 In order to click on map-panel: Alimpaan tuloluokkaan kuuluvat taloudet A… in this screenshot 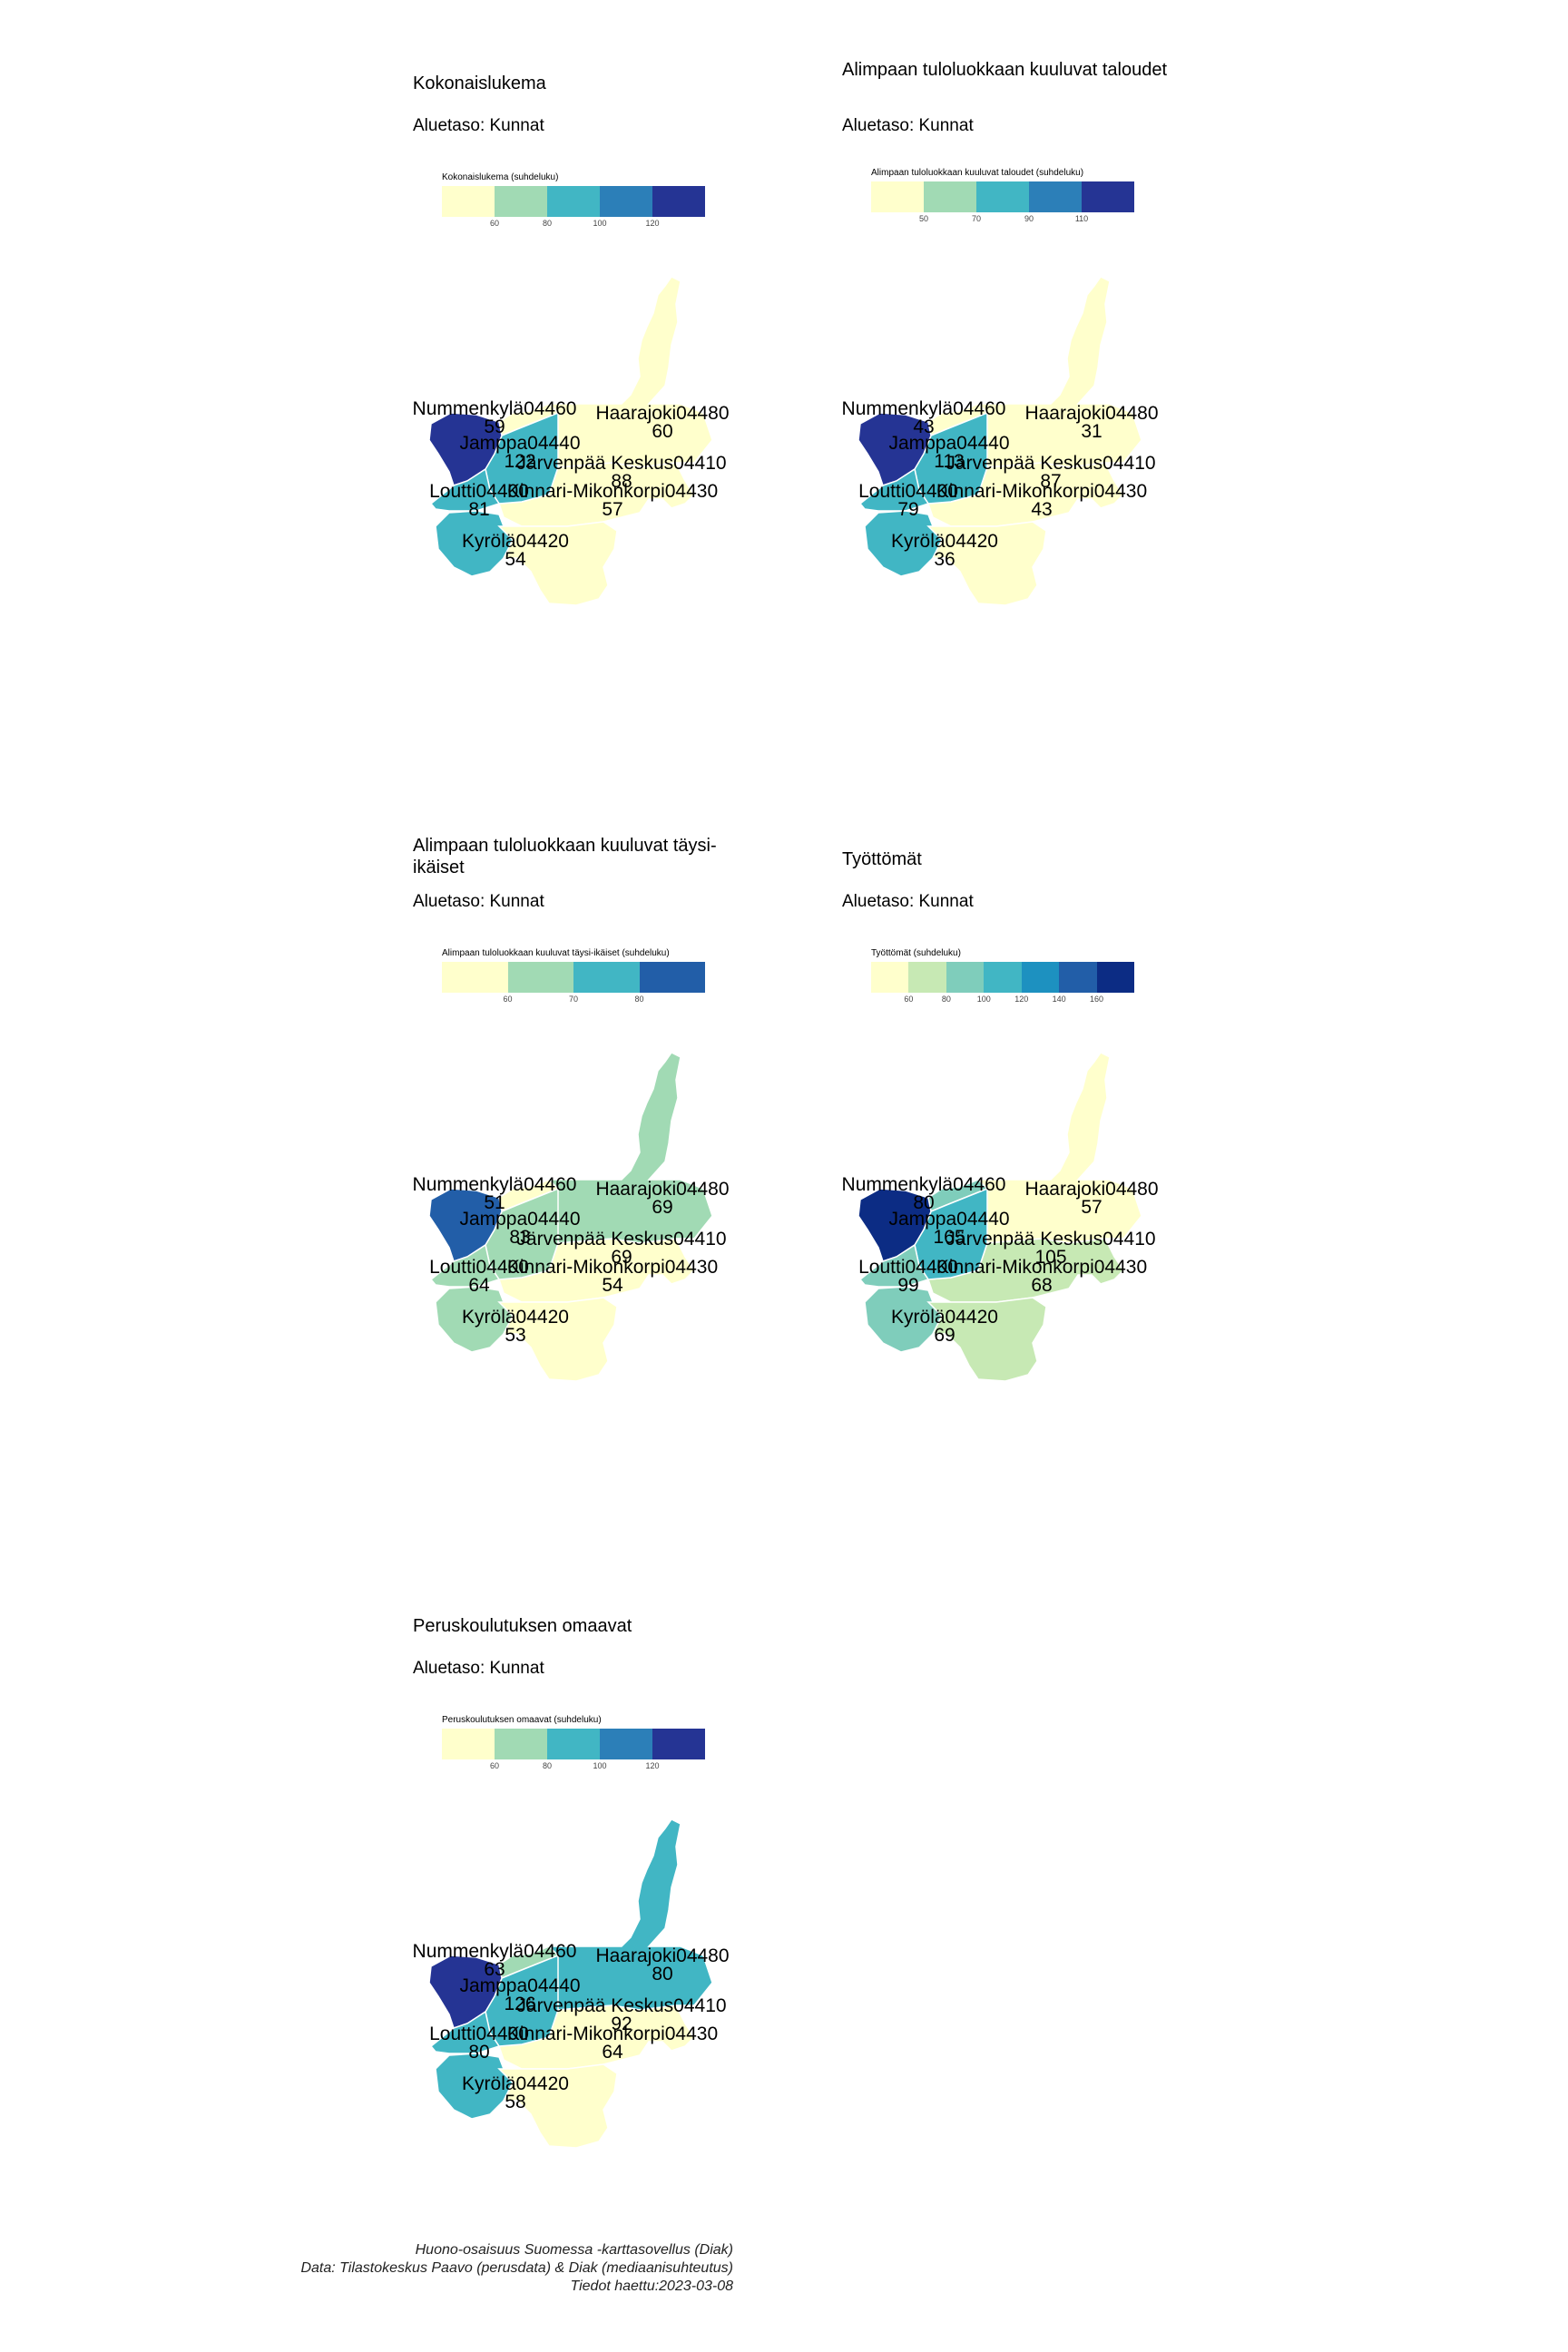, I will do `click(1060, 415)`.